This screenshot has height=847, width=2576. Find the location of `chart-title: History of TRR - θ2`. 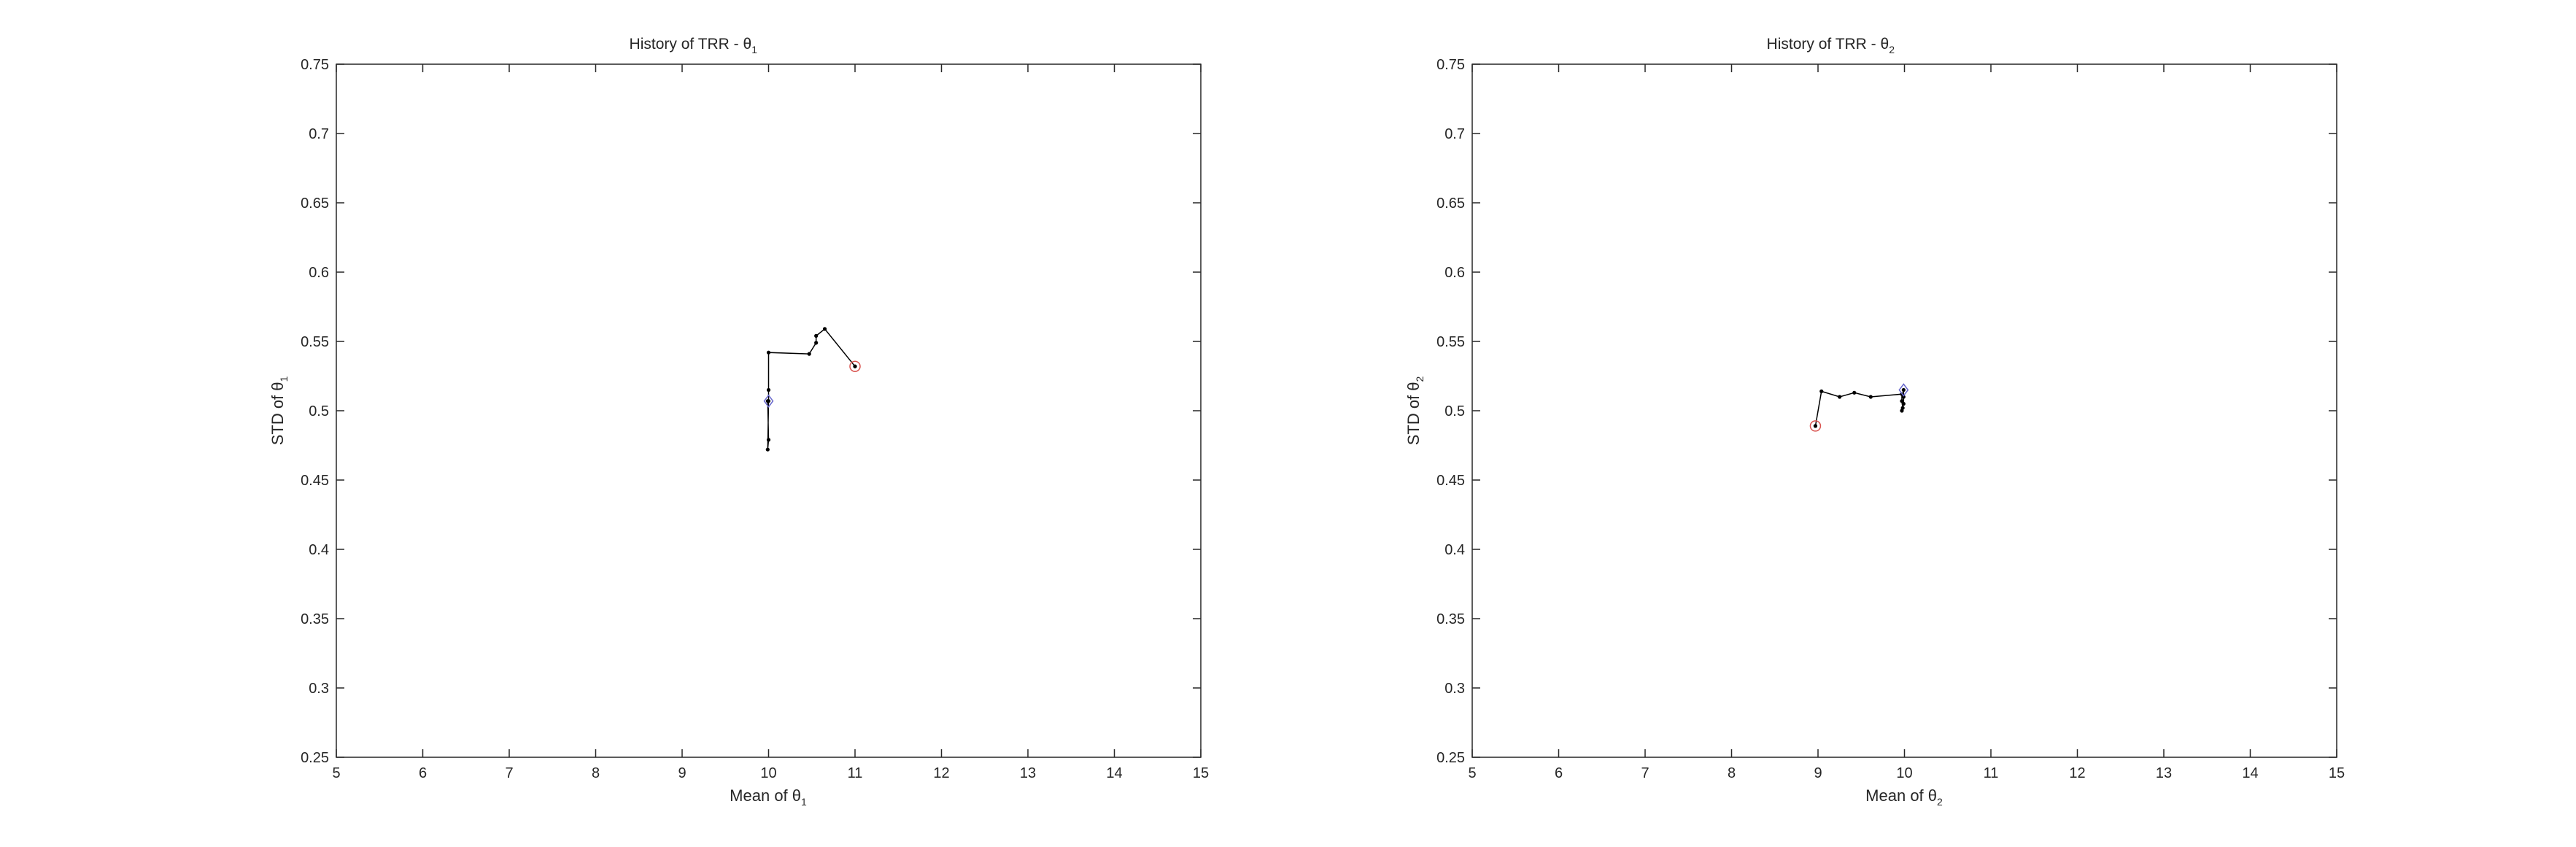

chart-title: History of TRR - θ2 is located at coordinates (1831, 45).